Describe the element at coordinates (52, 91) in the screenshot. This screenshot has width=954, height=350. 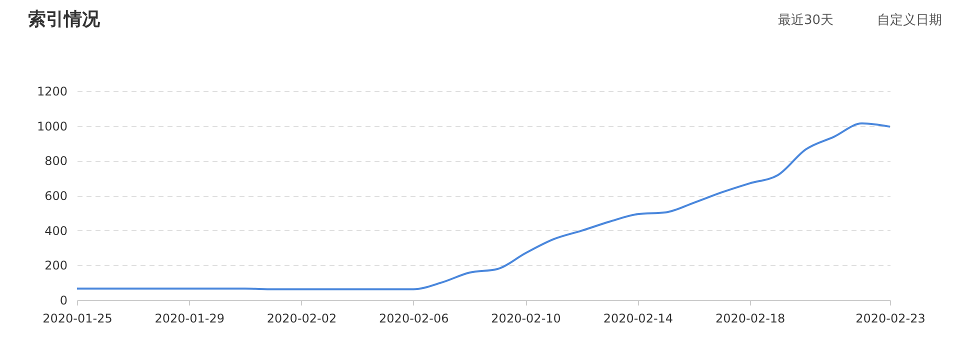
I see `y-tick-label: 1200` at that location.